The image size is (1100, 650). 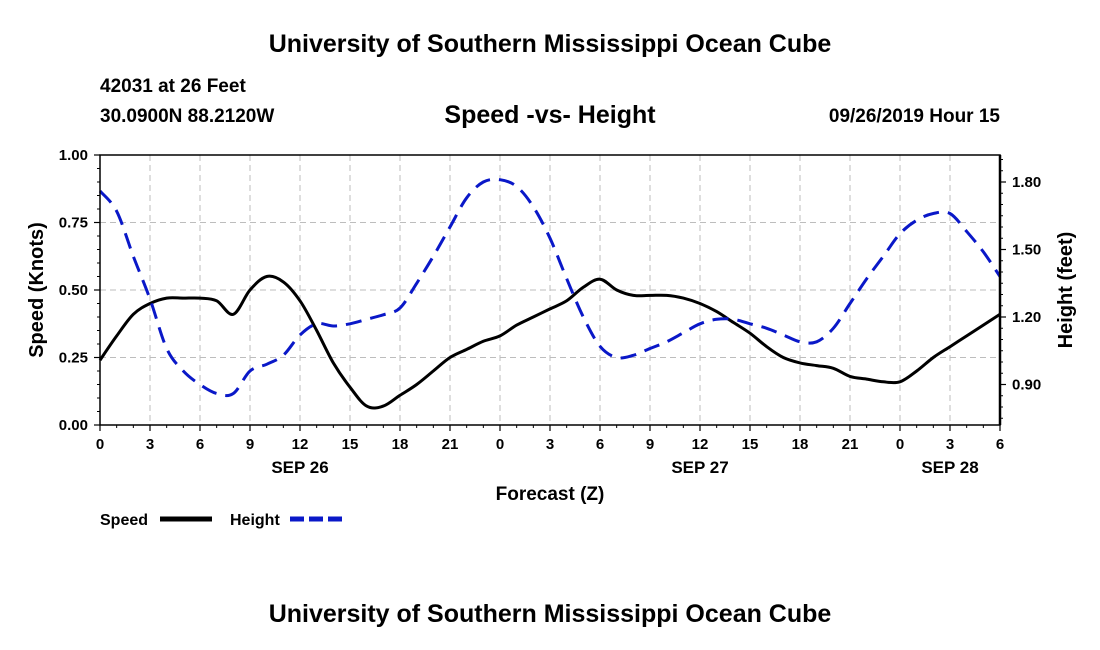 What do you see at coordinates (73, 223) in the screenshot?
I see `left-tick-label: 0.75` at bounding box center [73, 223].